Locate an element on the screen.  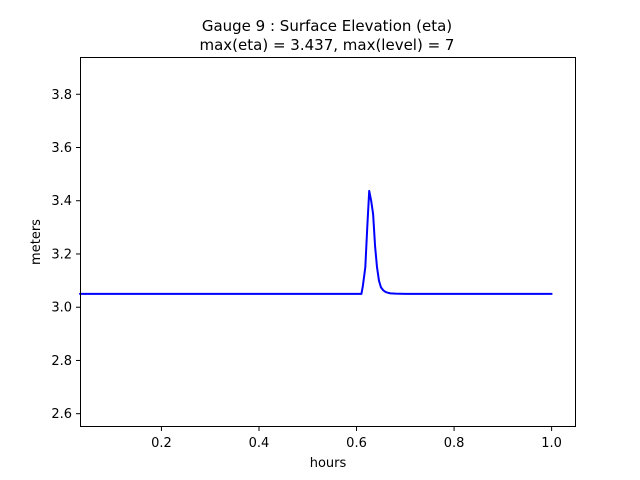
y-tick-label: 2.8 is located at coordinates (61, 361).